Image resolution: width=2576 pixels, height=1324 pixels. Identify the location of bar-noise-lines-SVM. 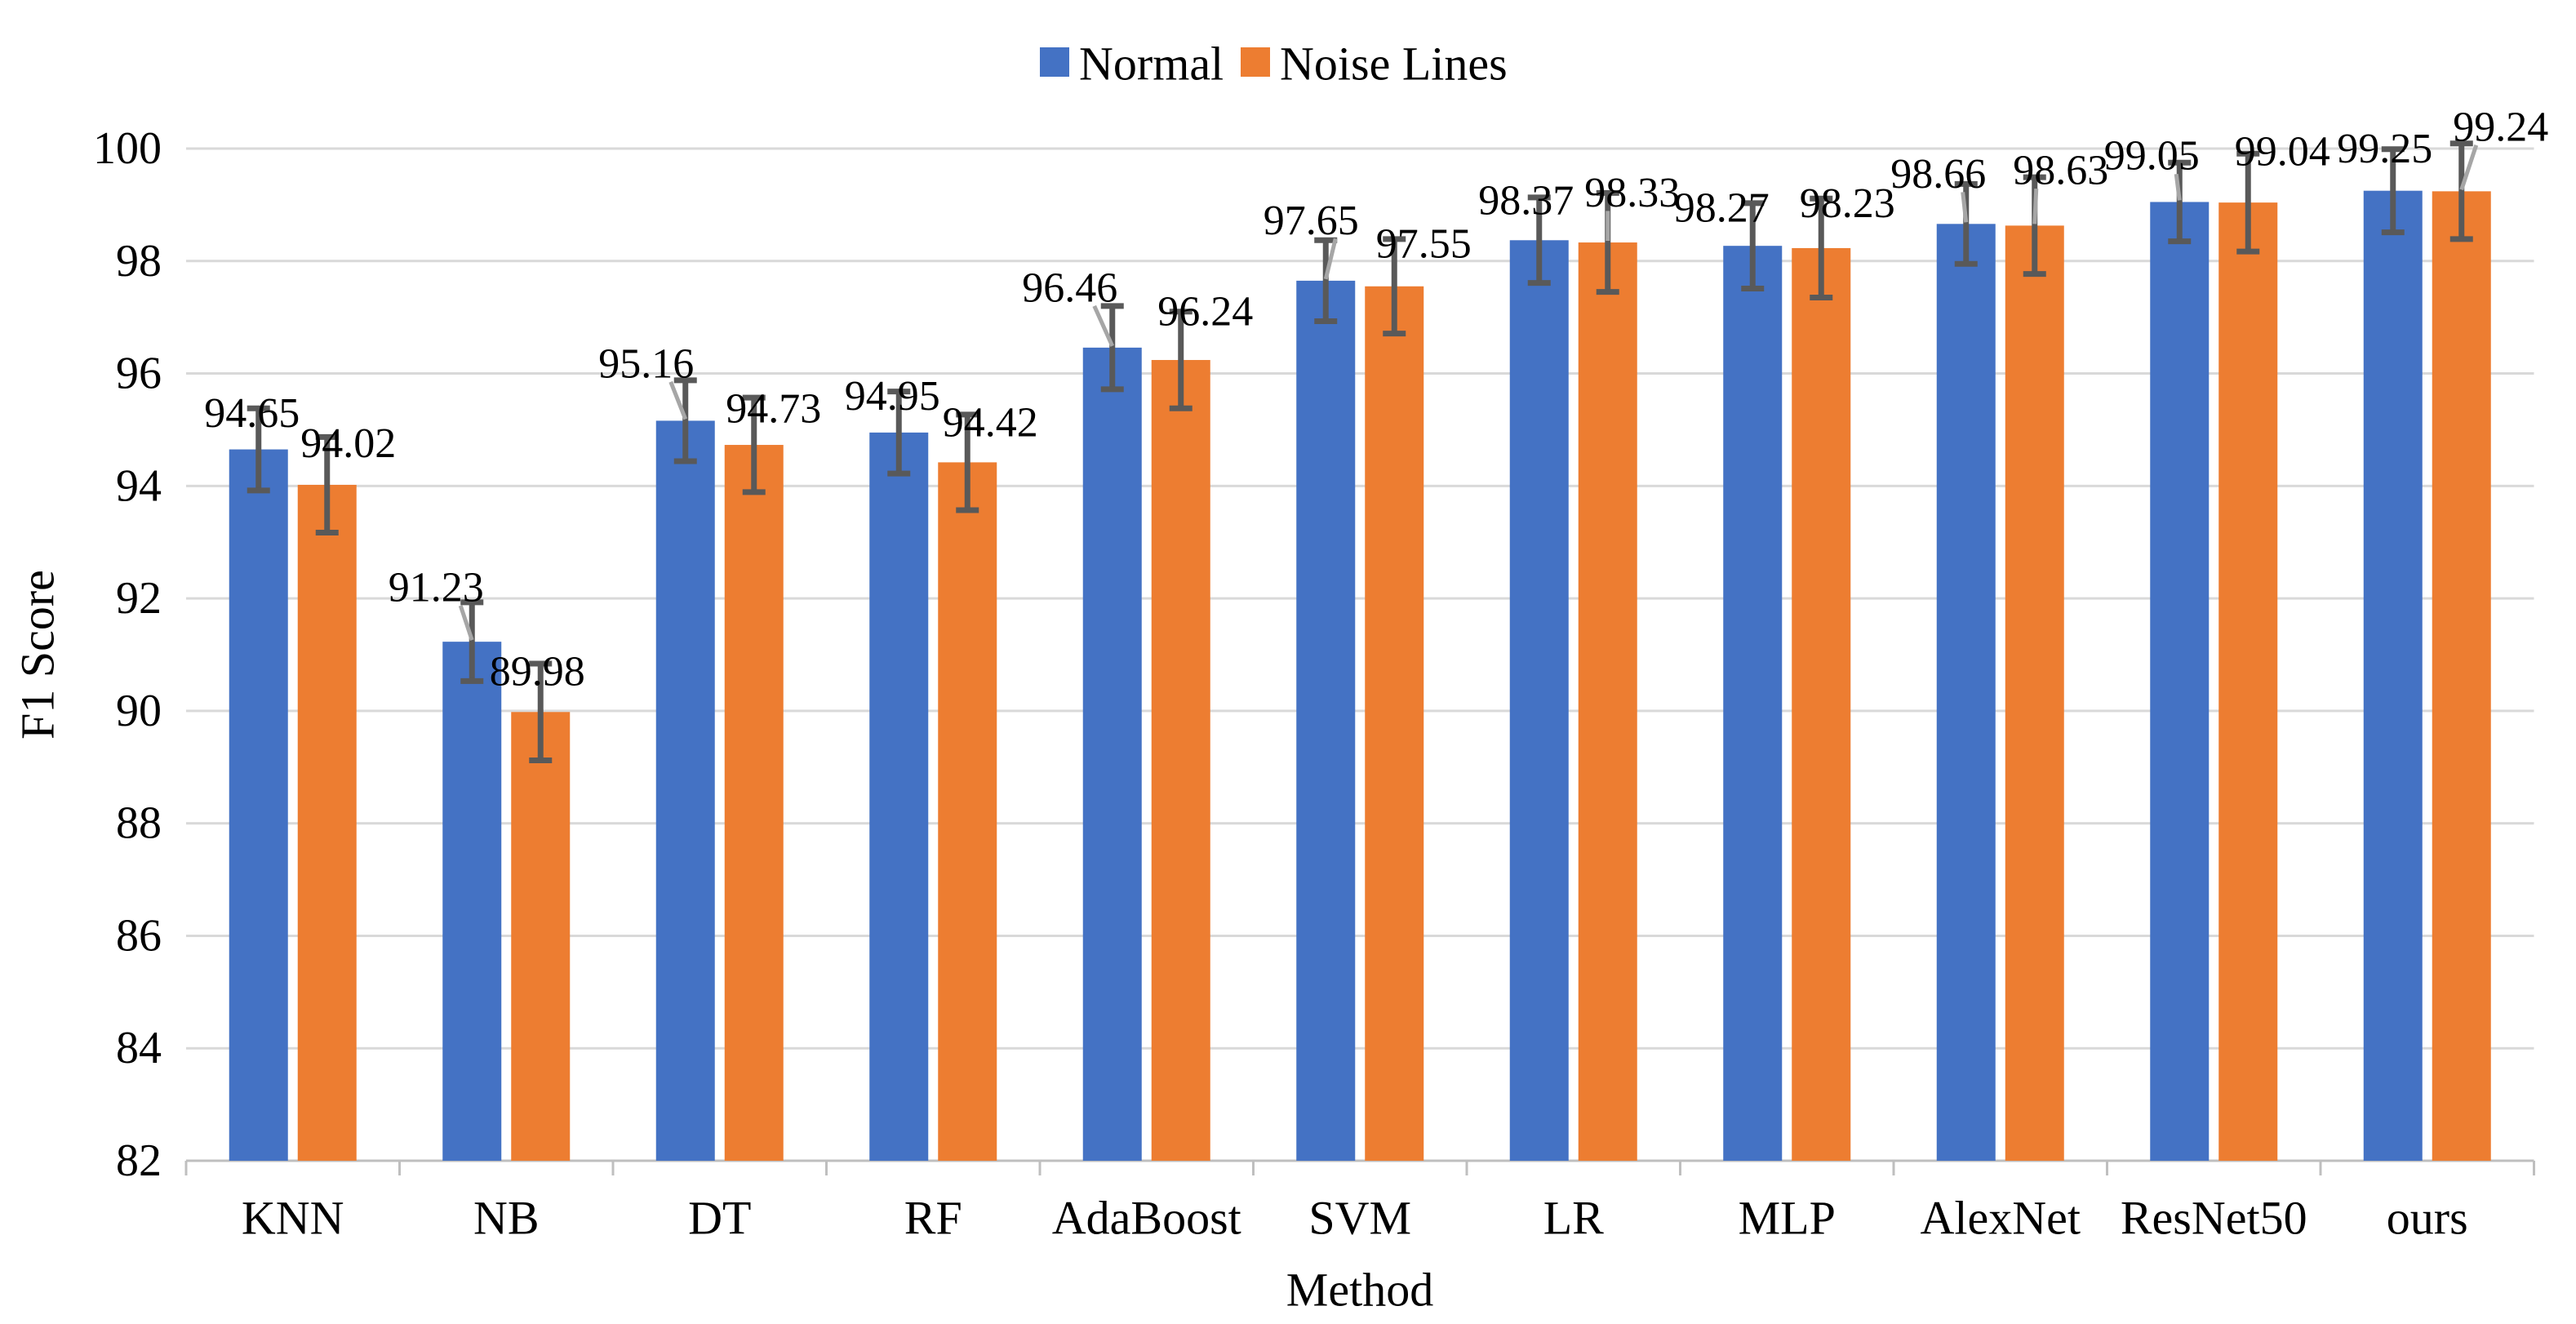
(1394, 723).